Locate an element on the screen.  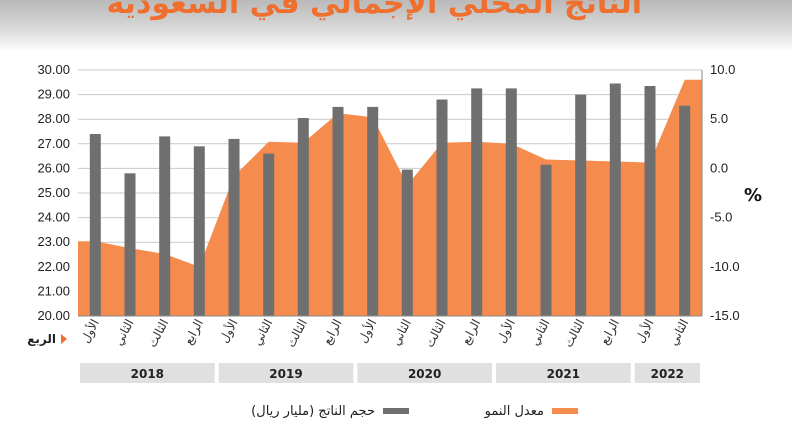
right-tick-label: 10.0 is located at coordinates (722, 69).